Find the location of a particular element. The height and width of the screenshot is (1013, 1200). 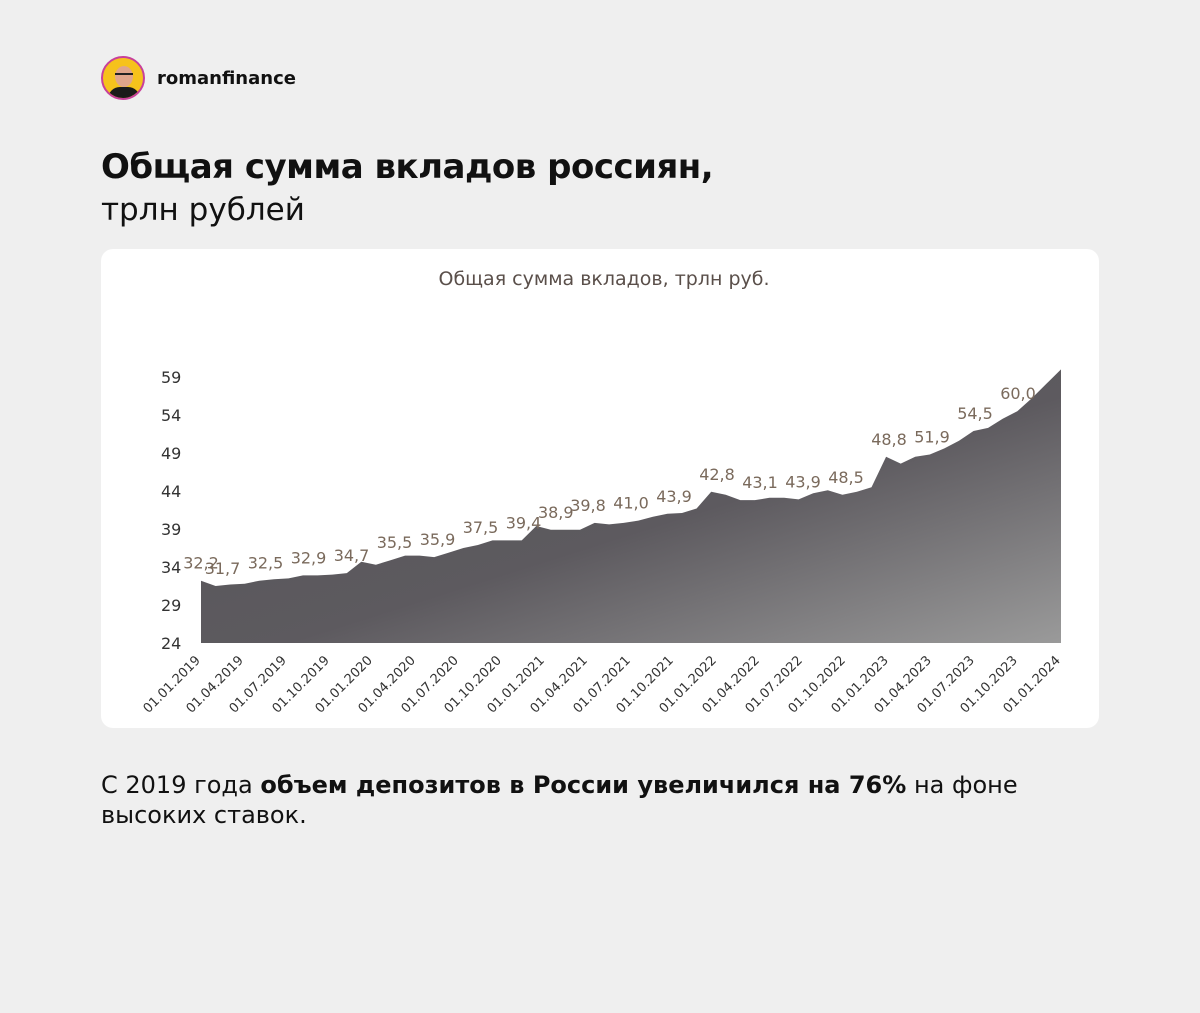

avatar-head is located at coordinates (124, 76).